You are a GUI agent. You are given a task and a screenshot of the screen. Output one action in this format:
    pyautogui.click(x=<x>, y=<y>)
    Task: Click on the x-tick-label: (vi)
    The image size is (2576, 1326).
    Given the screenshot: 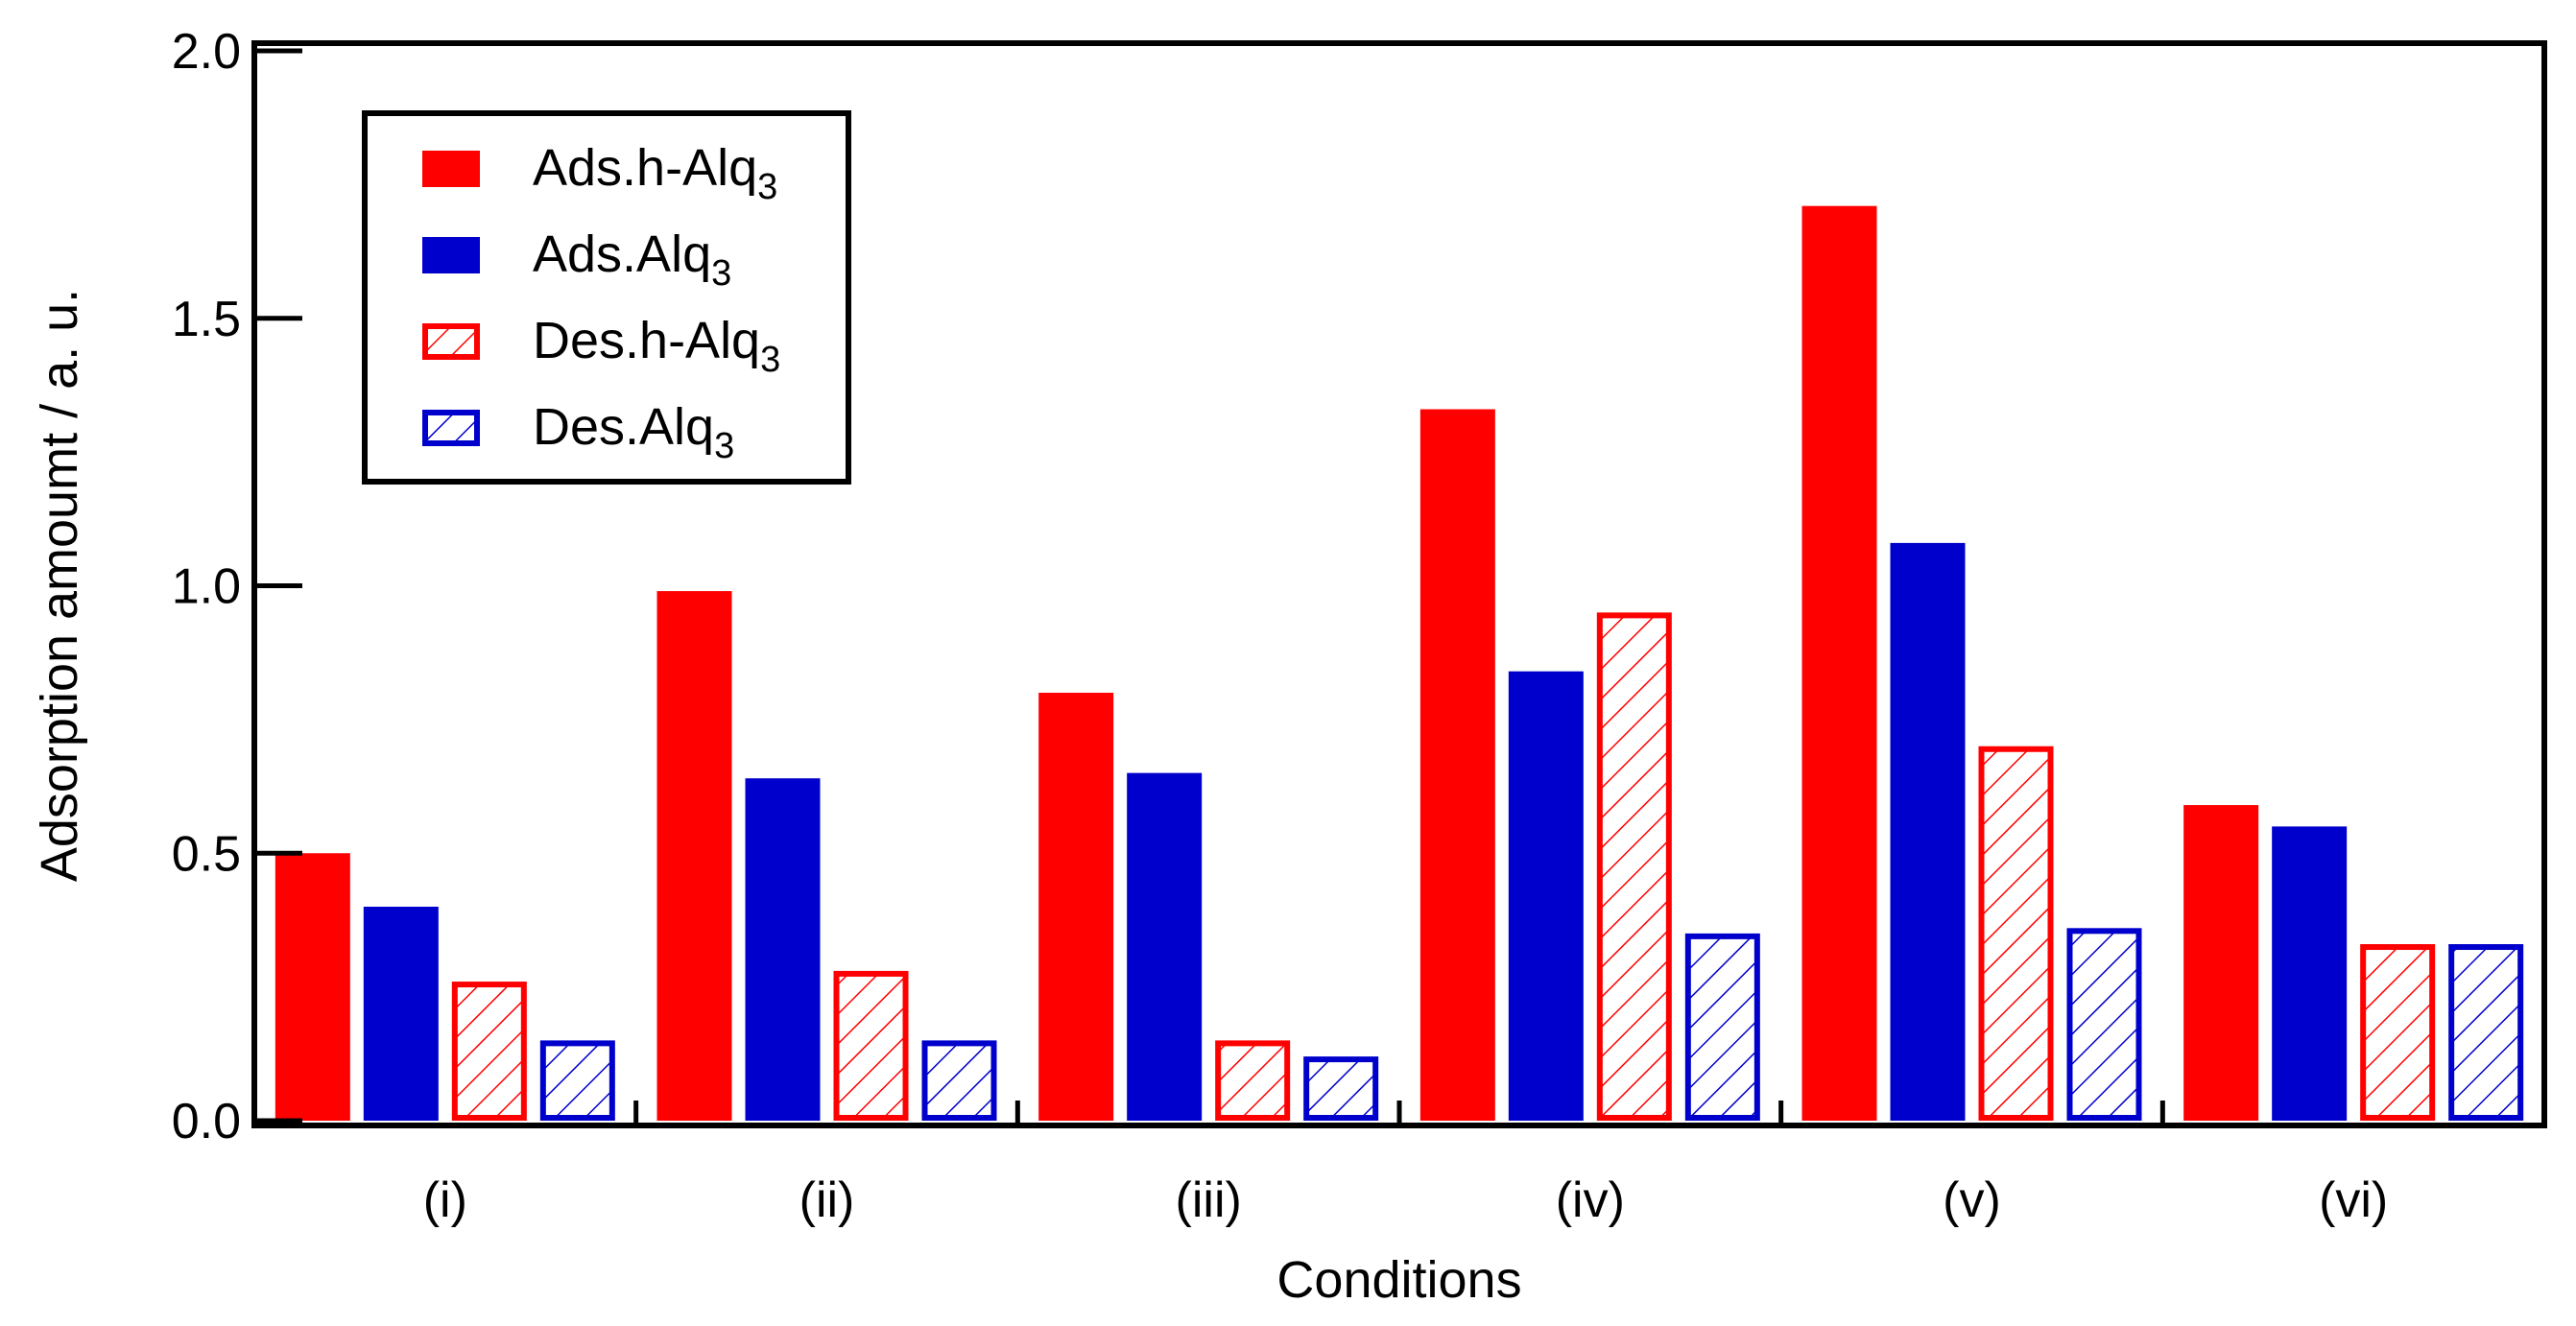 What is the action you would take?
    pyautogui.click(x=2353, y=1200)
    